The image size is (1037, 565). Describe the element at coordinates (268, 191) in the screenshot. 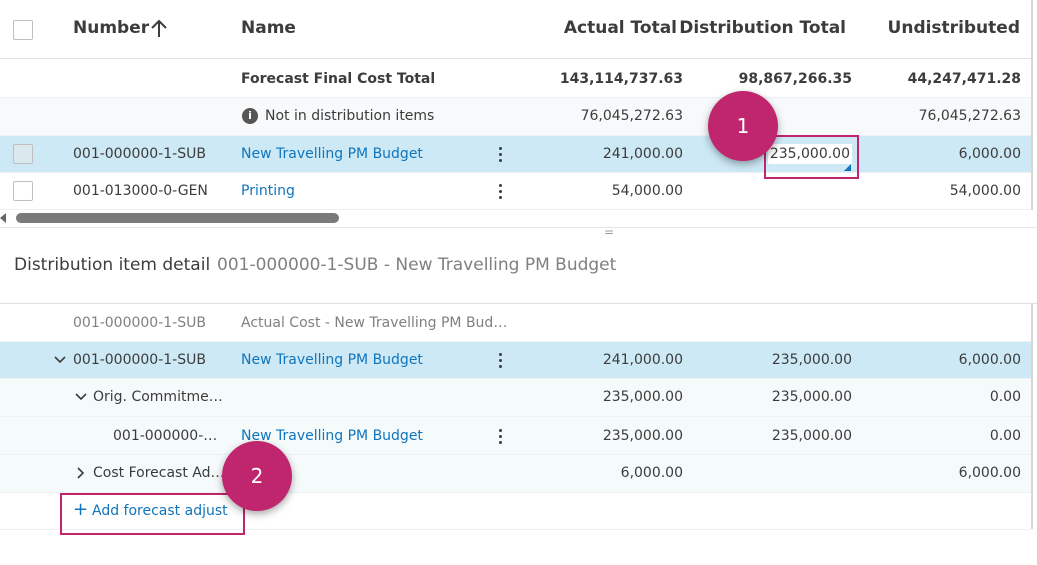

I see `row-name-link: Printing` at that location.